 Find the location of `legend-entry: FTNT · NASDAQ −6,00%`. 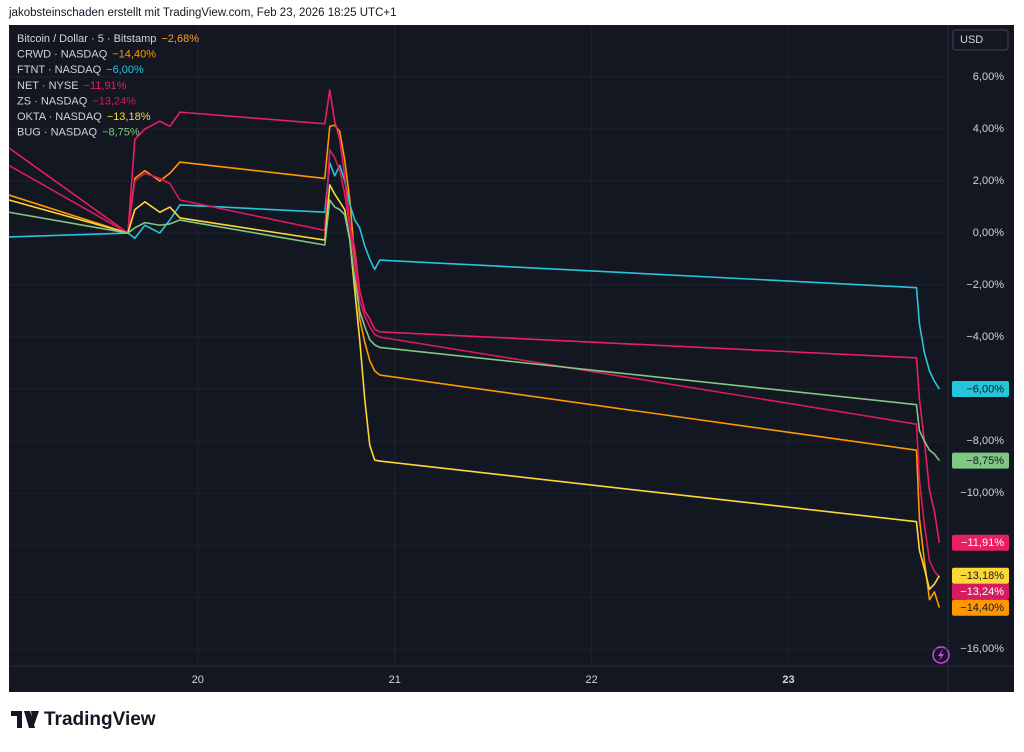

legend-entry: FTNT · NASDAQ −6,00% is located at coordinates (80, 70).